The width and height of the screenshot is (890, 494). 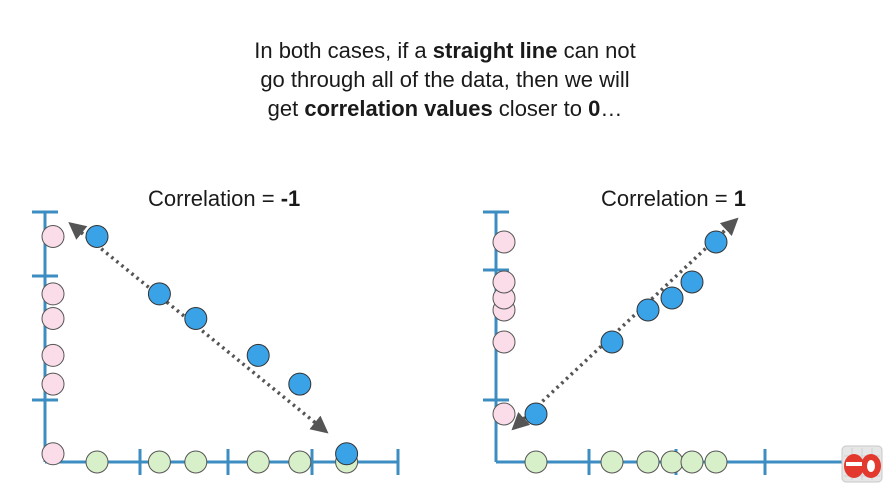 What do you see at coordinates (862, 464) in the screenshot?
I see `statquest-logo` at bounding box center [862, 464].